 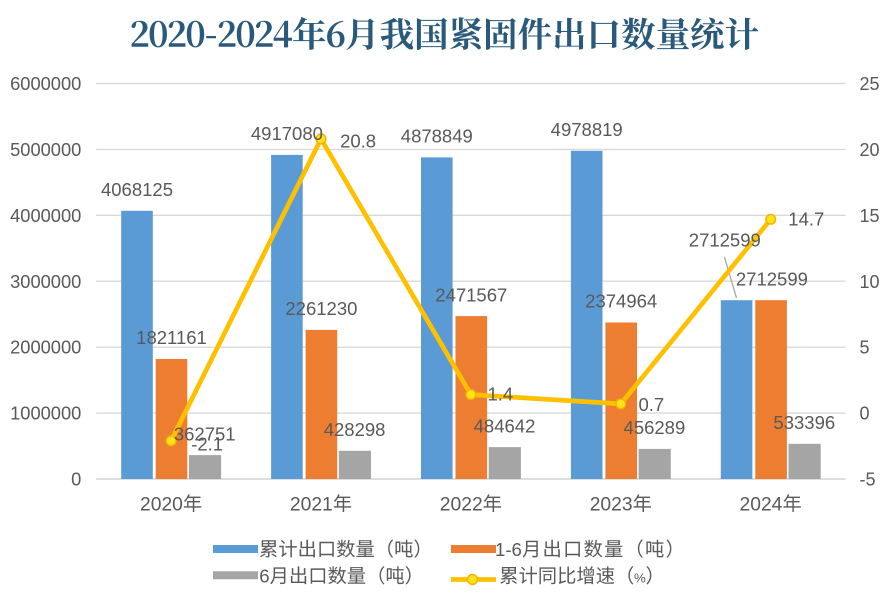 I want to click on svg-text: 10, so click(x=870, y=282).